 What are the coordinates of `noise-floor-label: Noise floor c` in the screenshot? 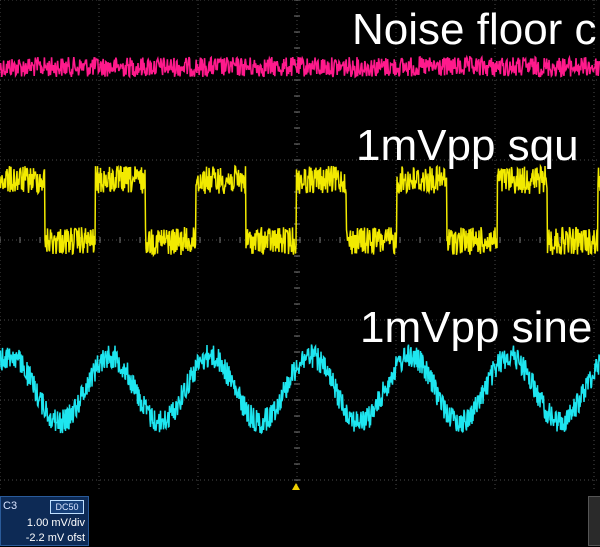 It's located at (474, 29).